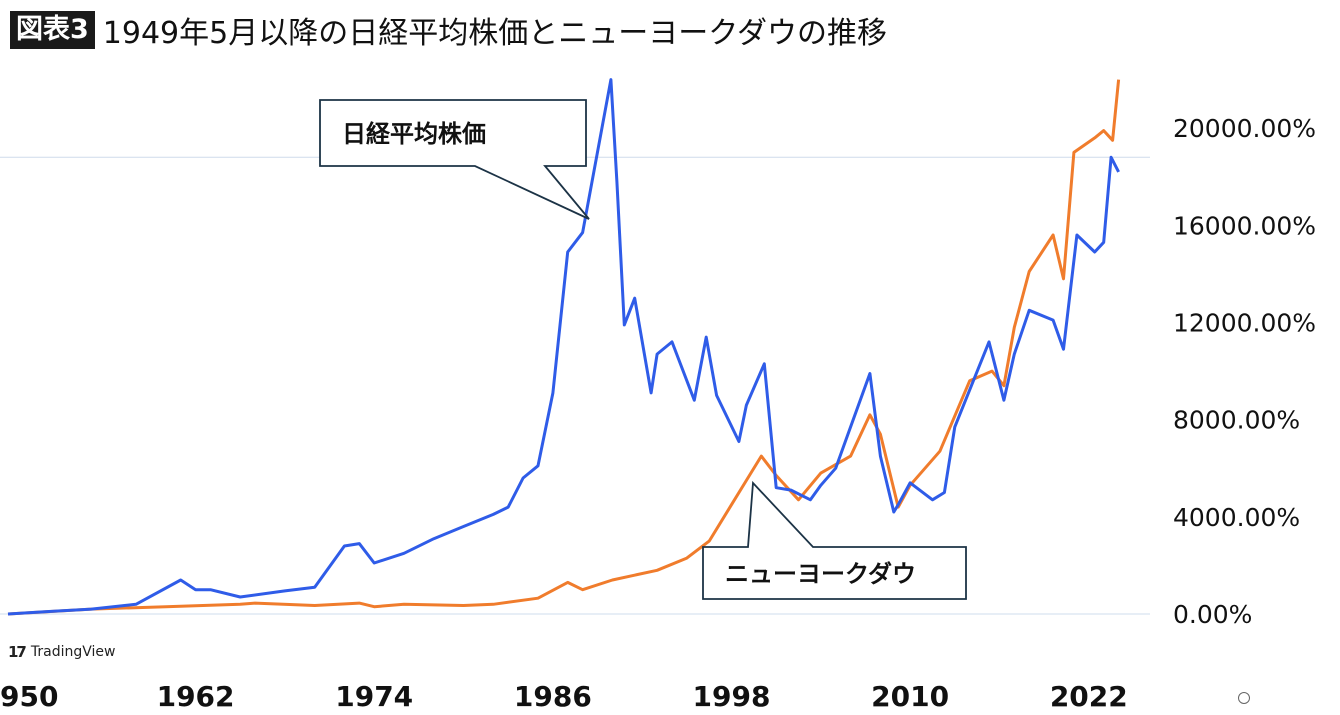 Image resolution: width=1340 pixels, height=715 pixels. What do you see at coordinates (29, 696) in the screenshot?
I see `x-tick-label: 950` at bounding box center [29, 696].